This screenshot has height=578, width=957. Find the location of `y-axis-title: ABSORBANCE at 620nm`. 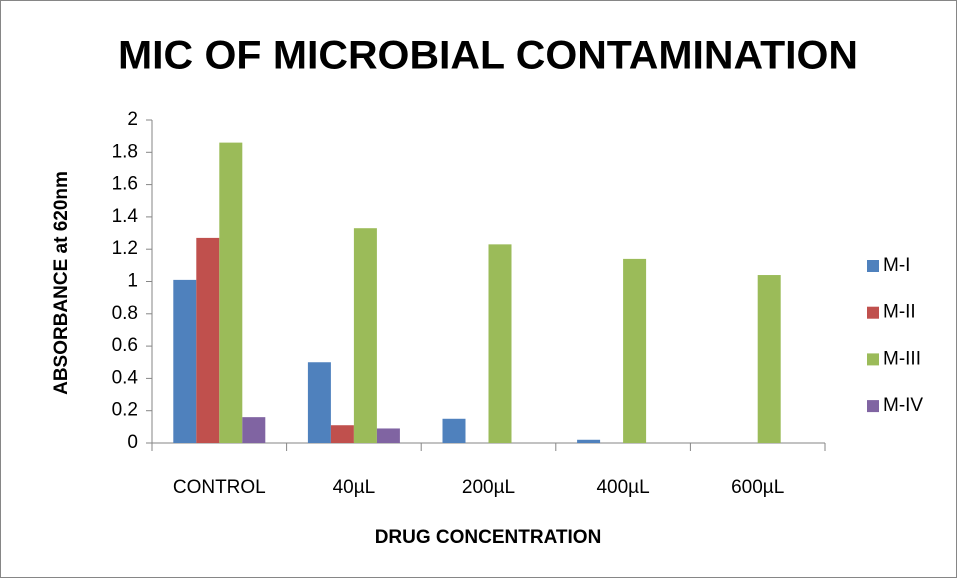

y-axis-title: ABSORBANCE at 620nm is located at coordinates (61, 283).